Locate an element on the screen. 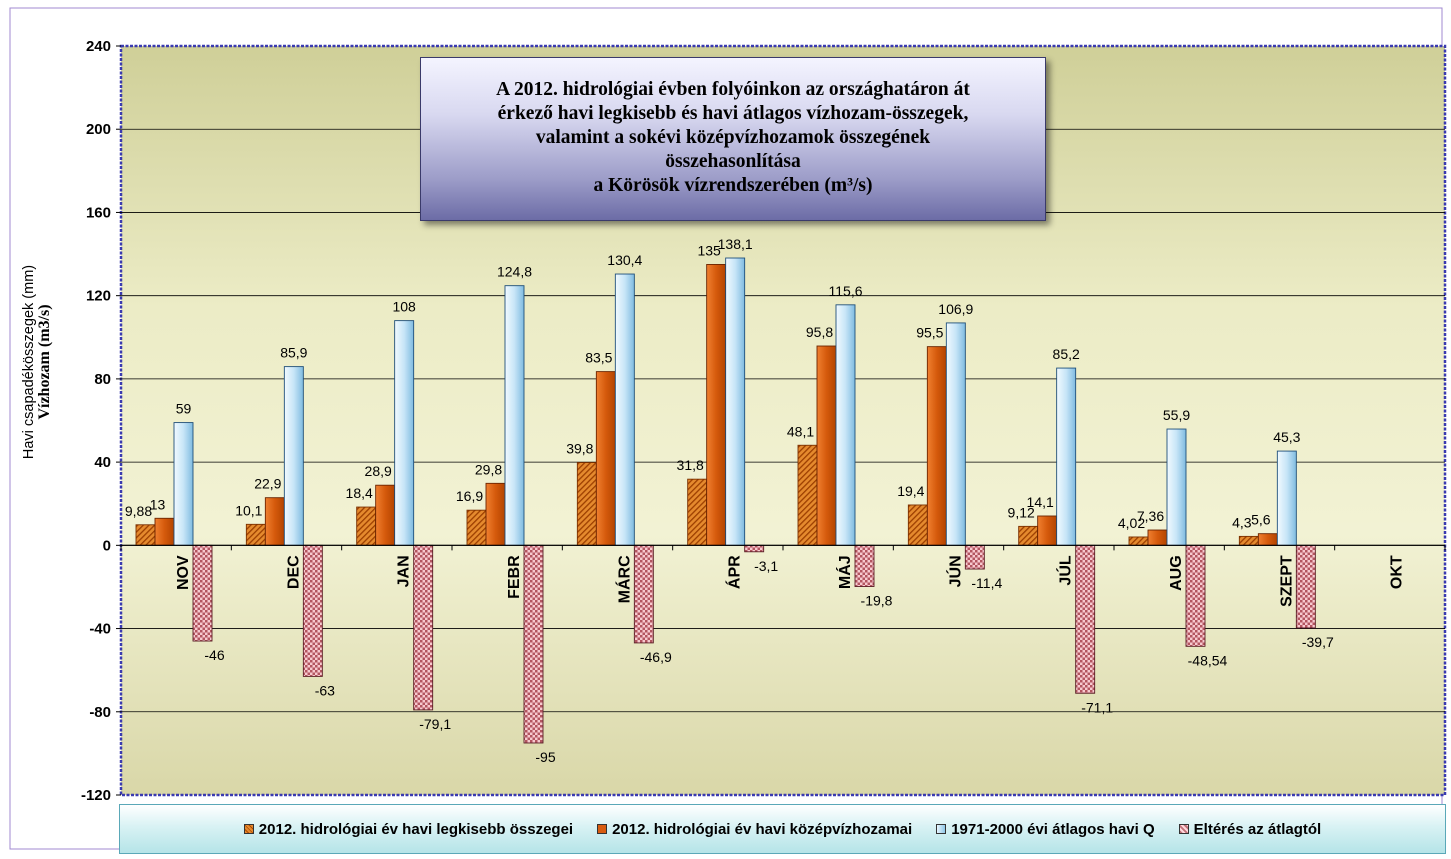 The width and height of the screenshot is (1451, 859). data-label-q: 138,1 is located at coordinates (735, 244).